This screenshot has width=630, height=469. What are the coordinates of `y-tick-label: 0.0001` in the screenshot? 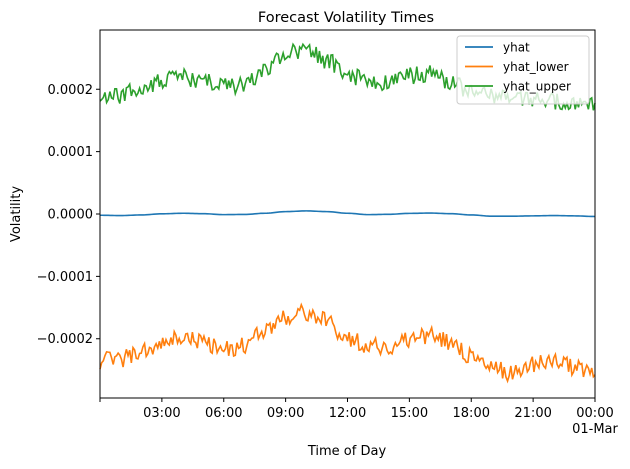 It's located at (71, 152).